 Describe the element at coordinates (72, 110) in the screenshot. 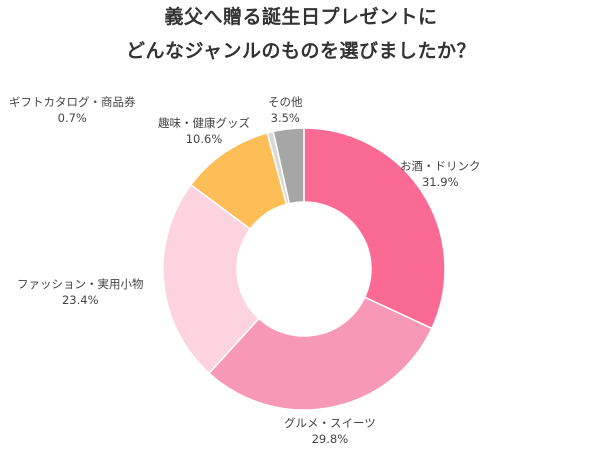

I see `slice-label-giftcatalog: ギフトカタログ・商品券 0.7%` at that location.